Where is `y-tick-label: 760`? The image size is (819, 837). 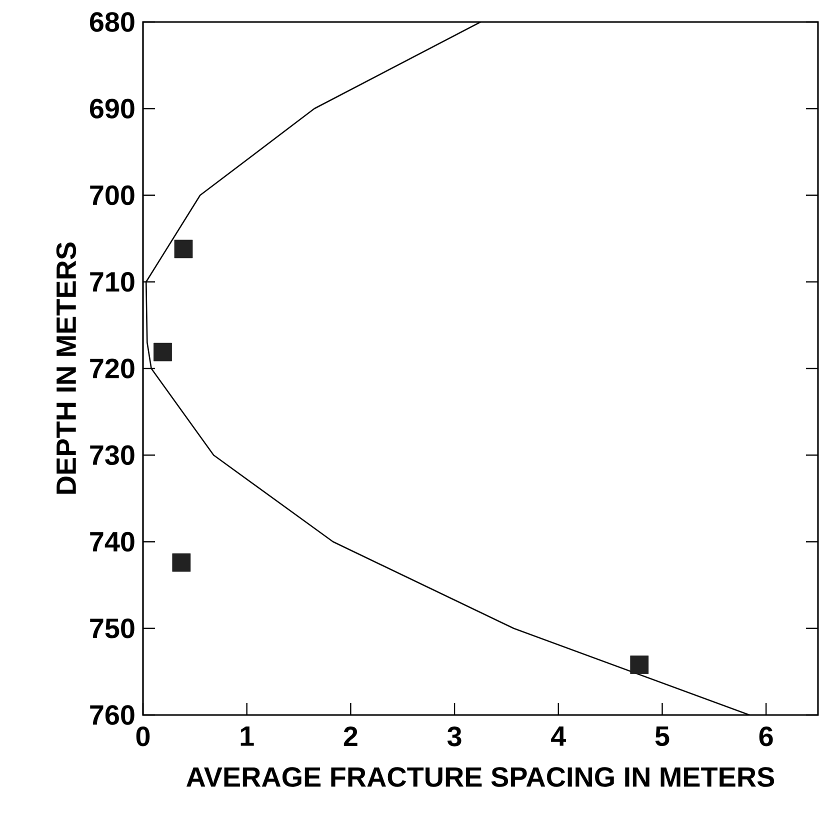 y-tick-label: 760 is located at coordinates (112, 715).